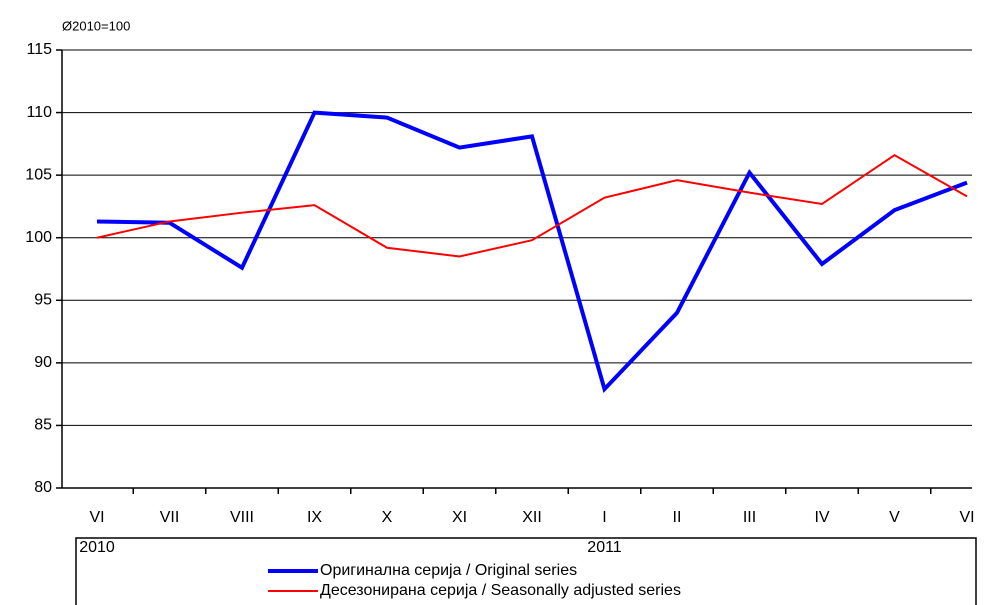 The width and height of the screenshot is (992, 605). I want to click on x-group-label: 2010, so click(97, 547).